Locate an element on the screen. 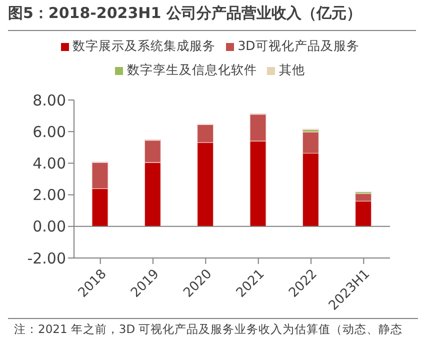 The width and height of the screenshot is (426, 343). legend-label: 数字孪生及信息化软件 is located at coordinates (192, 69).